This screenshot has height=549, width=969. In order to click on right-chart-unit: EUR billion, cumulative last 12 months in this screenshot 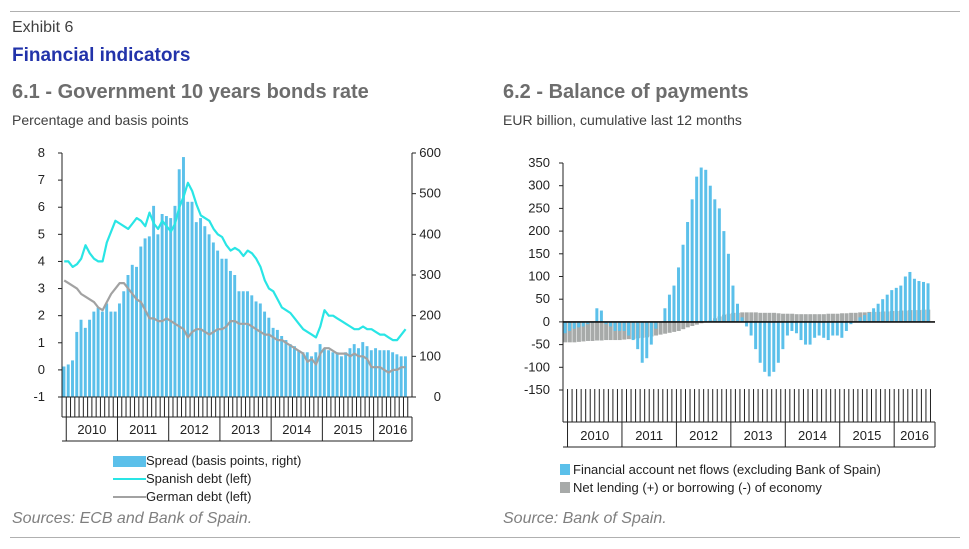, I will do `click(622, 120)`.